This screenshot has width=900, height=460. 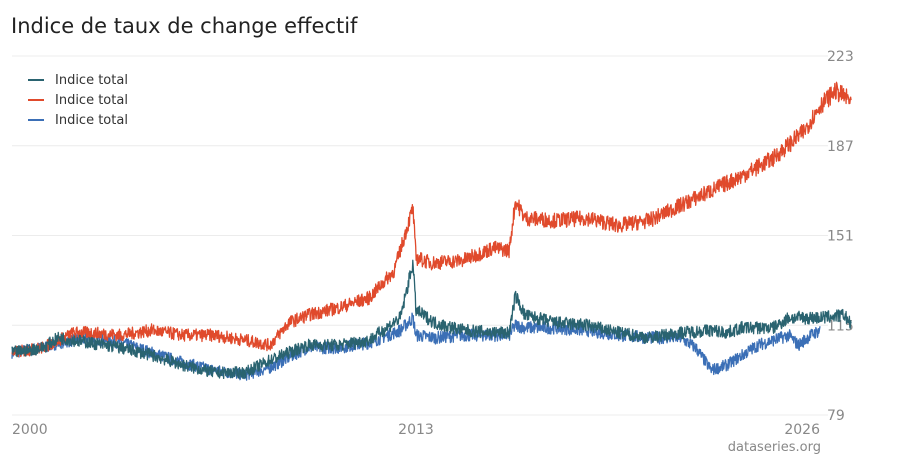 I want to click on x-tick-label: 2013, so click(x=416, y=430).